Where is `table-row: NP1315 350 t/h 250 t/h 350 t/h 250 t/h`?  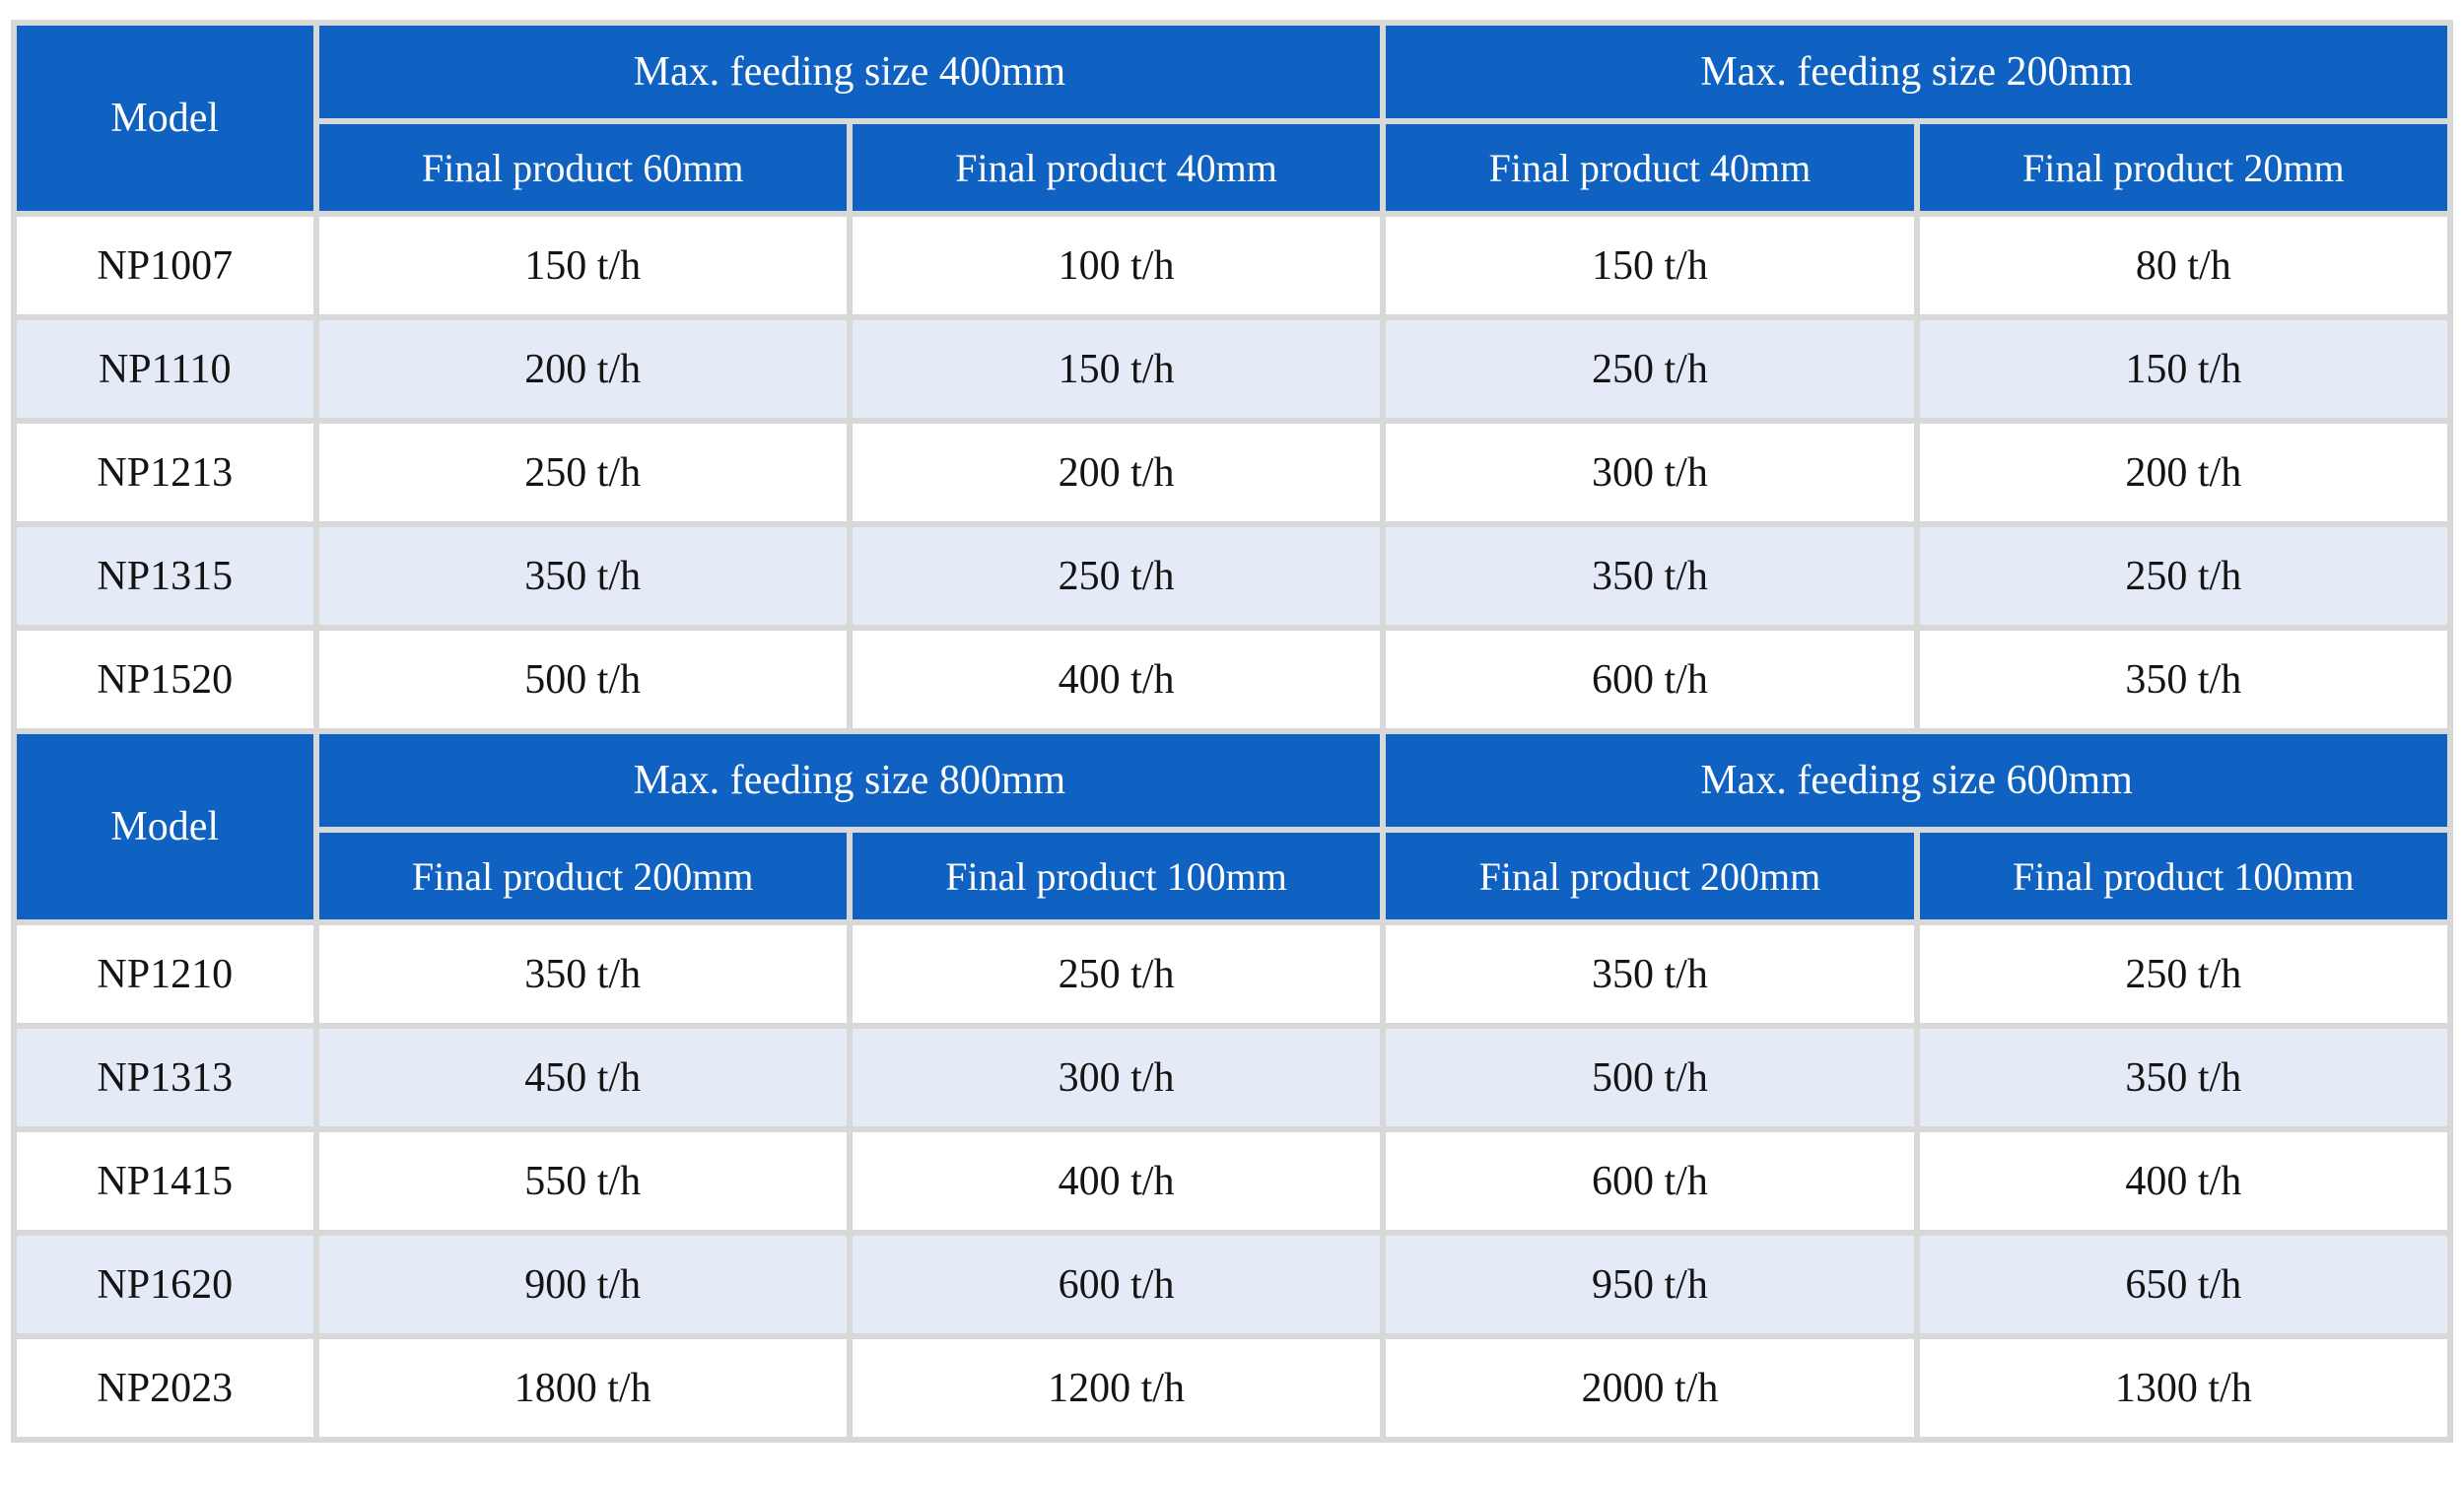 table-row: NP1315 350 t/h 250 t/h 350 t/h 250 t/h is located at coordinates (1232, 576).